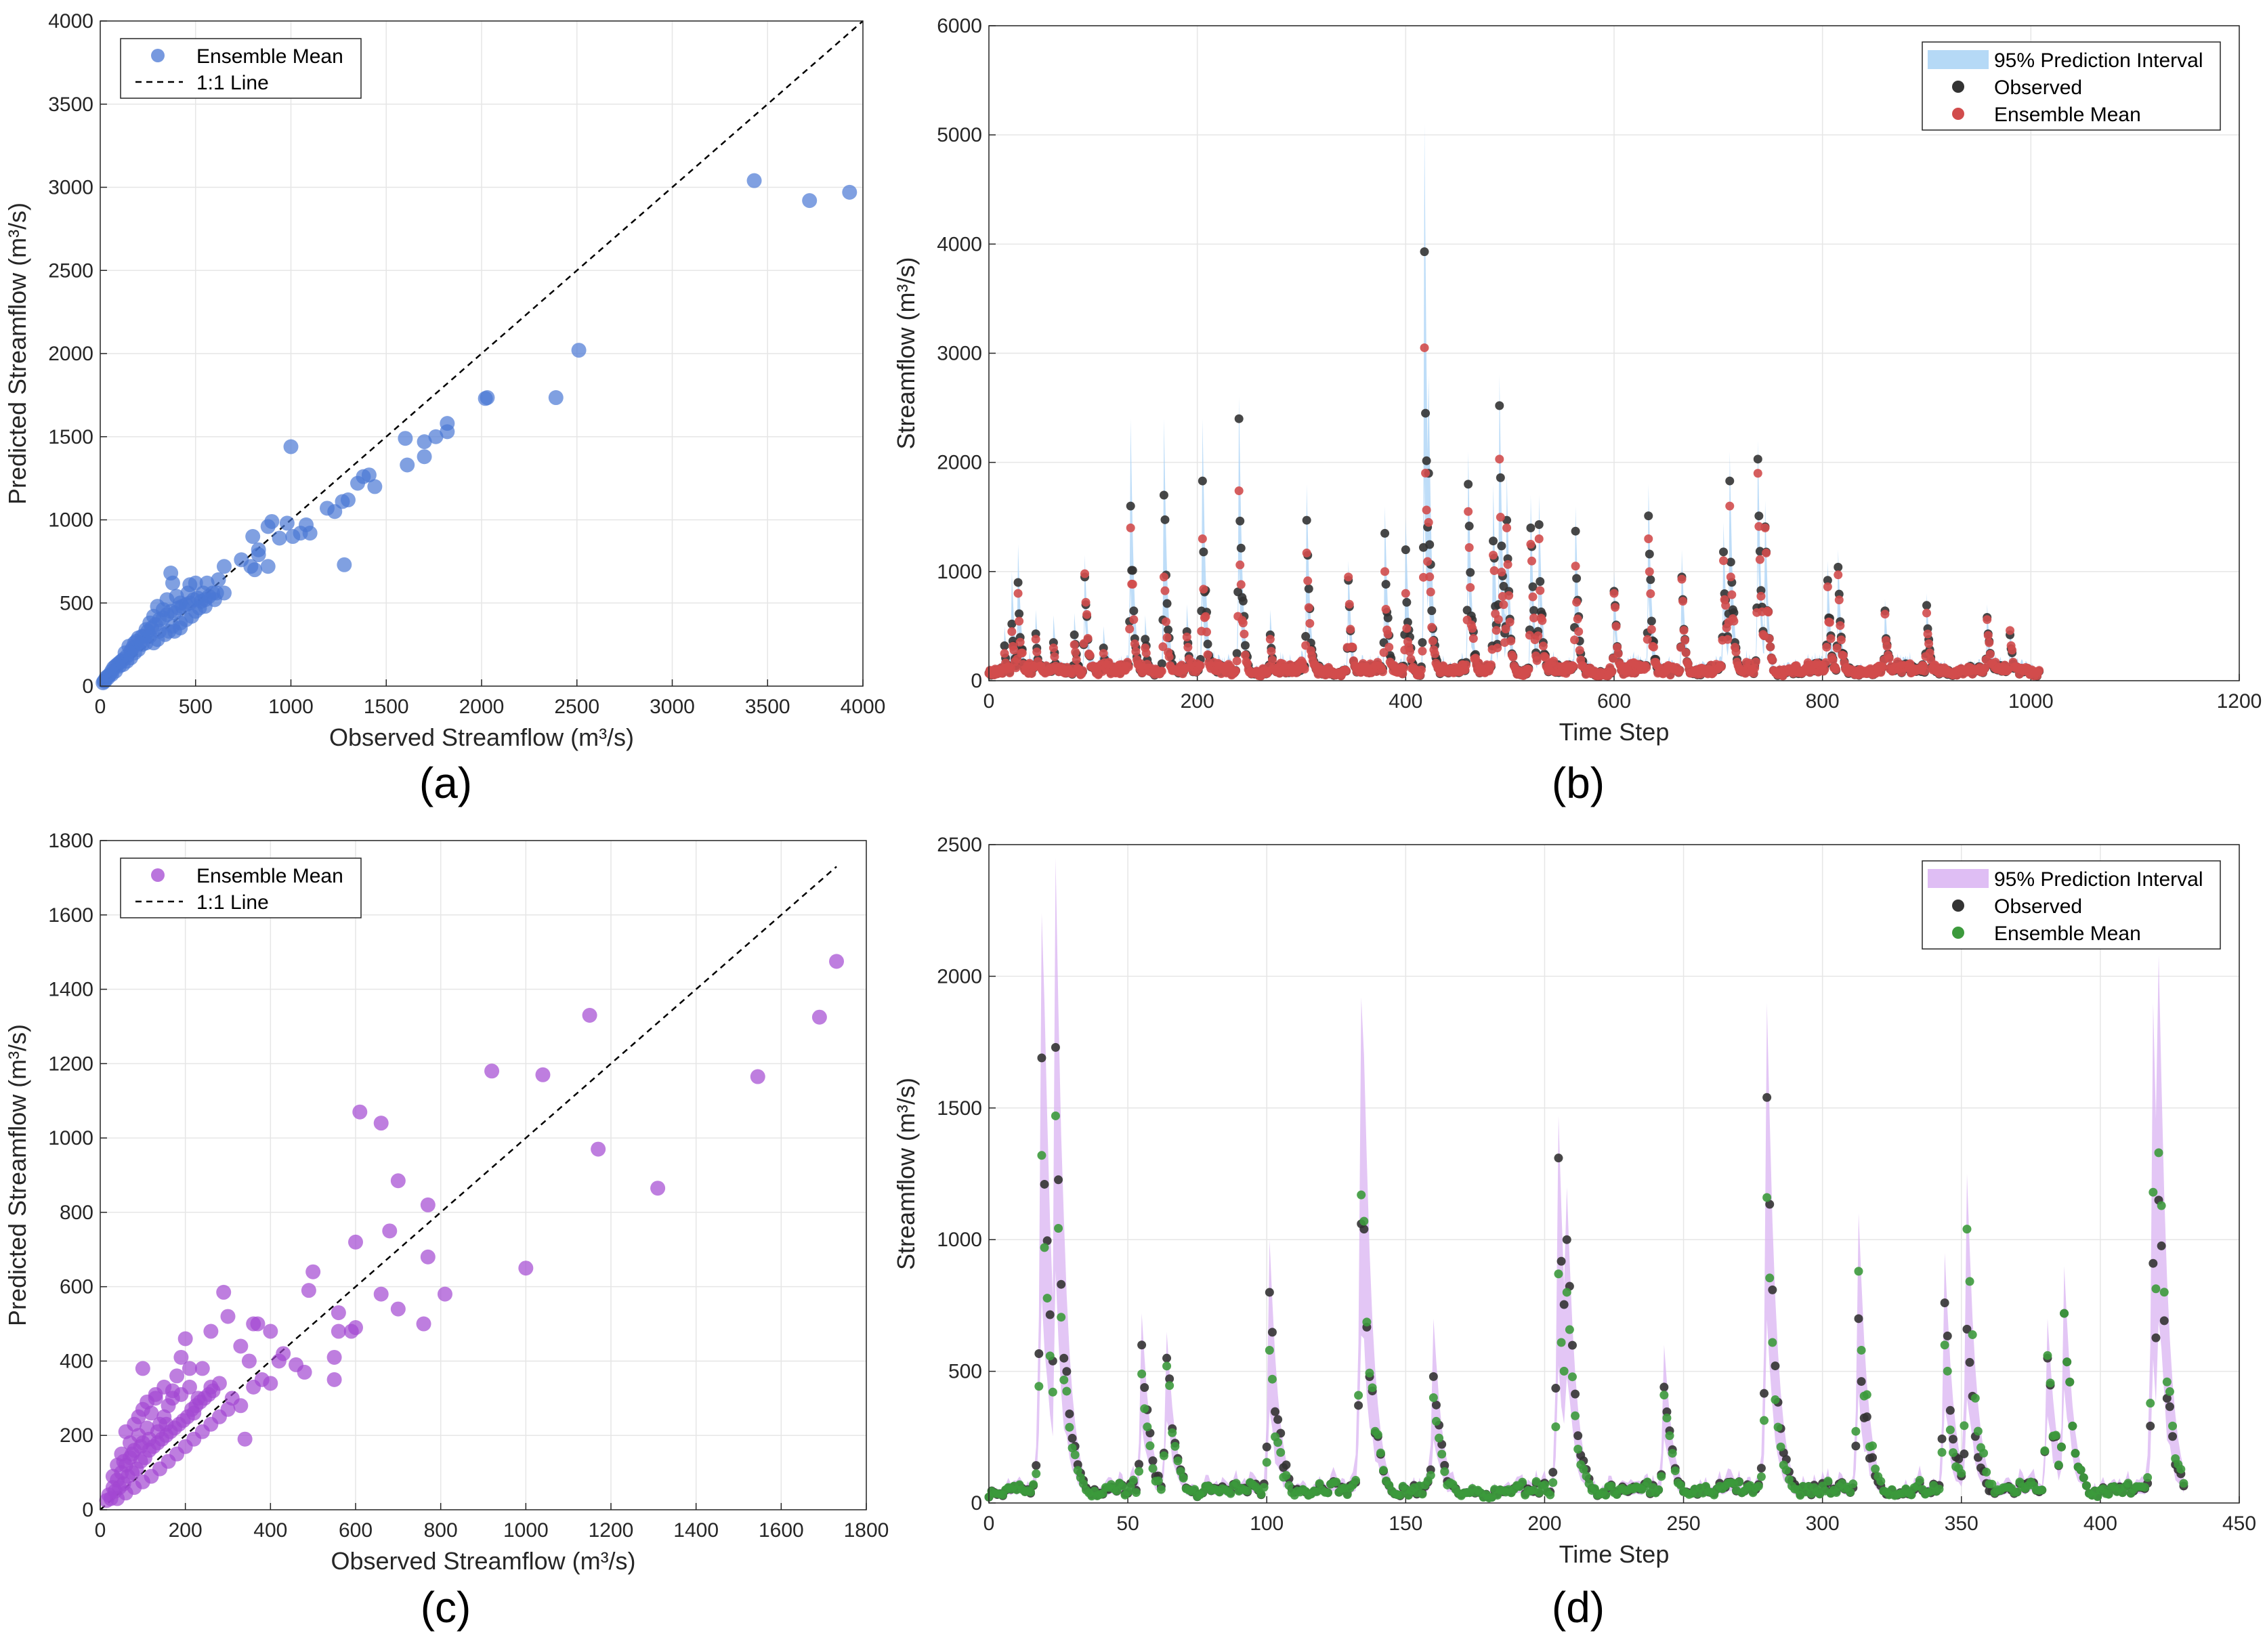 This screenshot has height=1652, width=2265. What do you see at coordinates (441, 1531) in the screenshot?
I see `x-tick-label: 800` at bounding box center [441, 1531].